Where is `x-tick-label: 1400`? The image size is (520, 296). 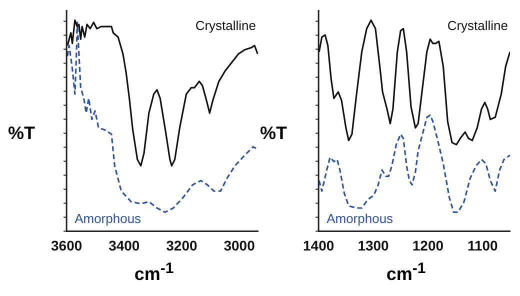
x-tick-label: 1400 is located at coordinates (318, 245).